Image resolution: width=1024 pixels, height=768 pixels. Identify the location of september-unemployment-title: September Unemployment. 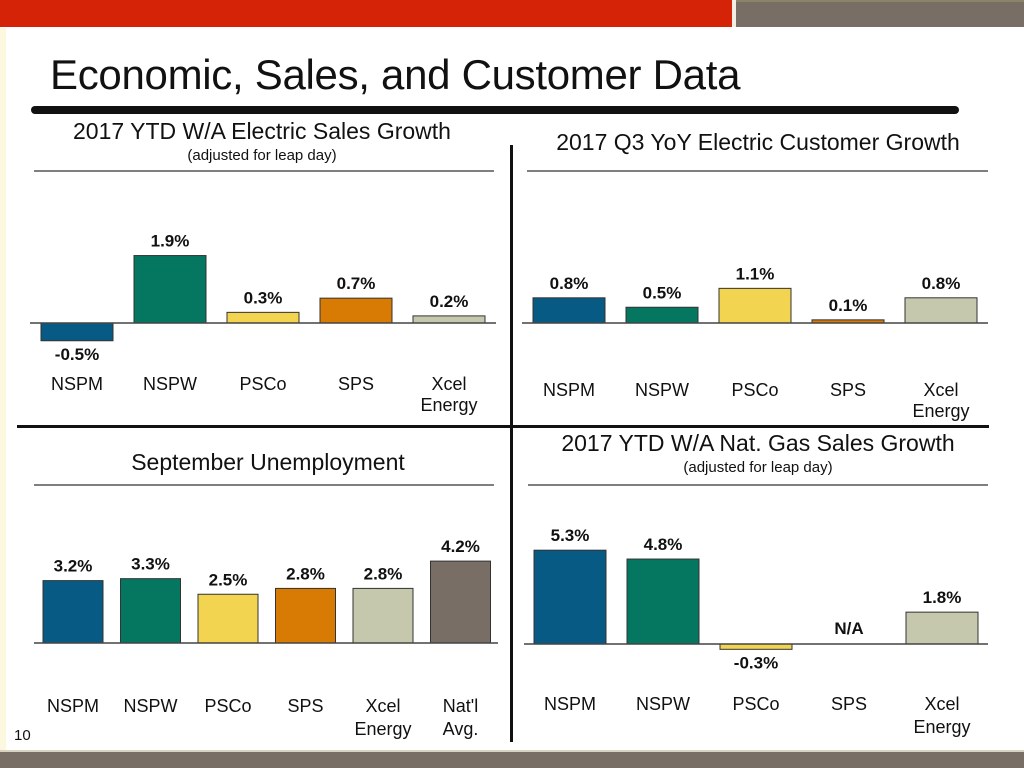
(268, 462).